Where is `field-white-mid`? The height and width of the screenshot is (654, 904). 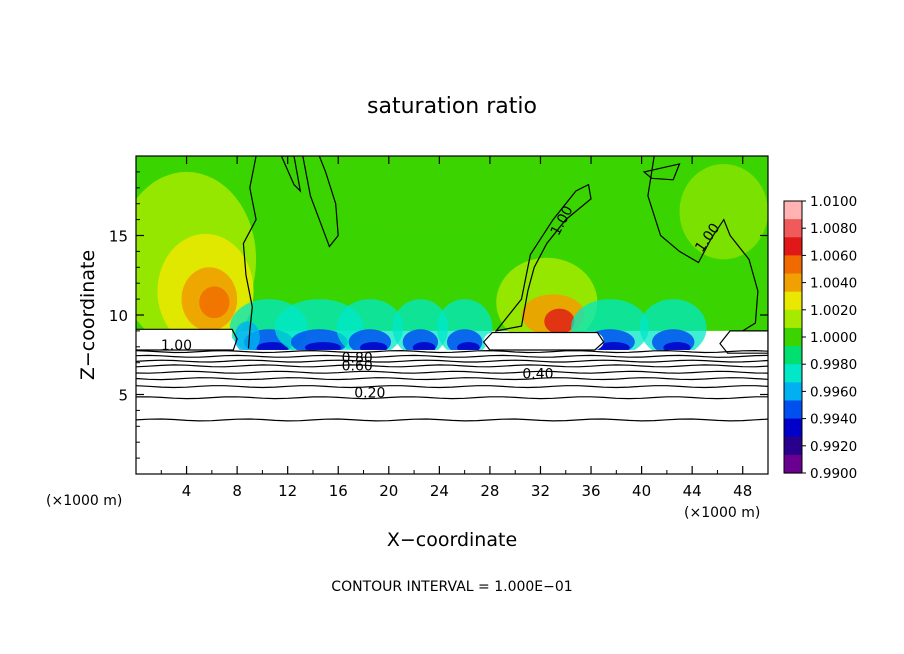
field-white-mid is located at coordinates (543, 341).